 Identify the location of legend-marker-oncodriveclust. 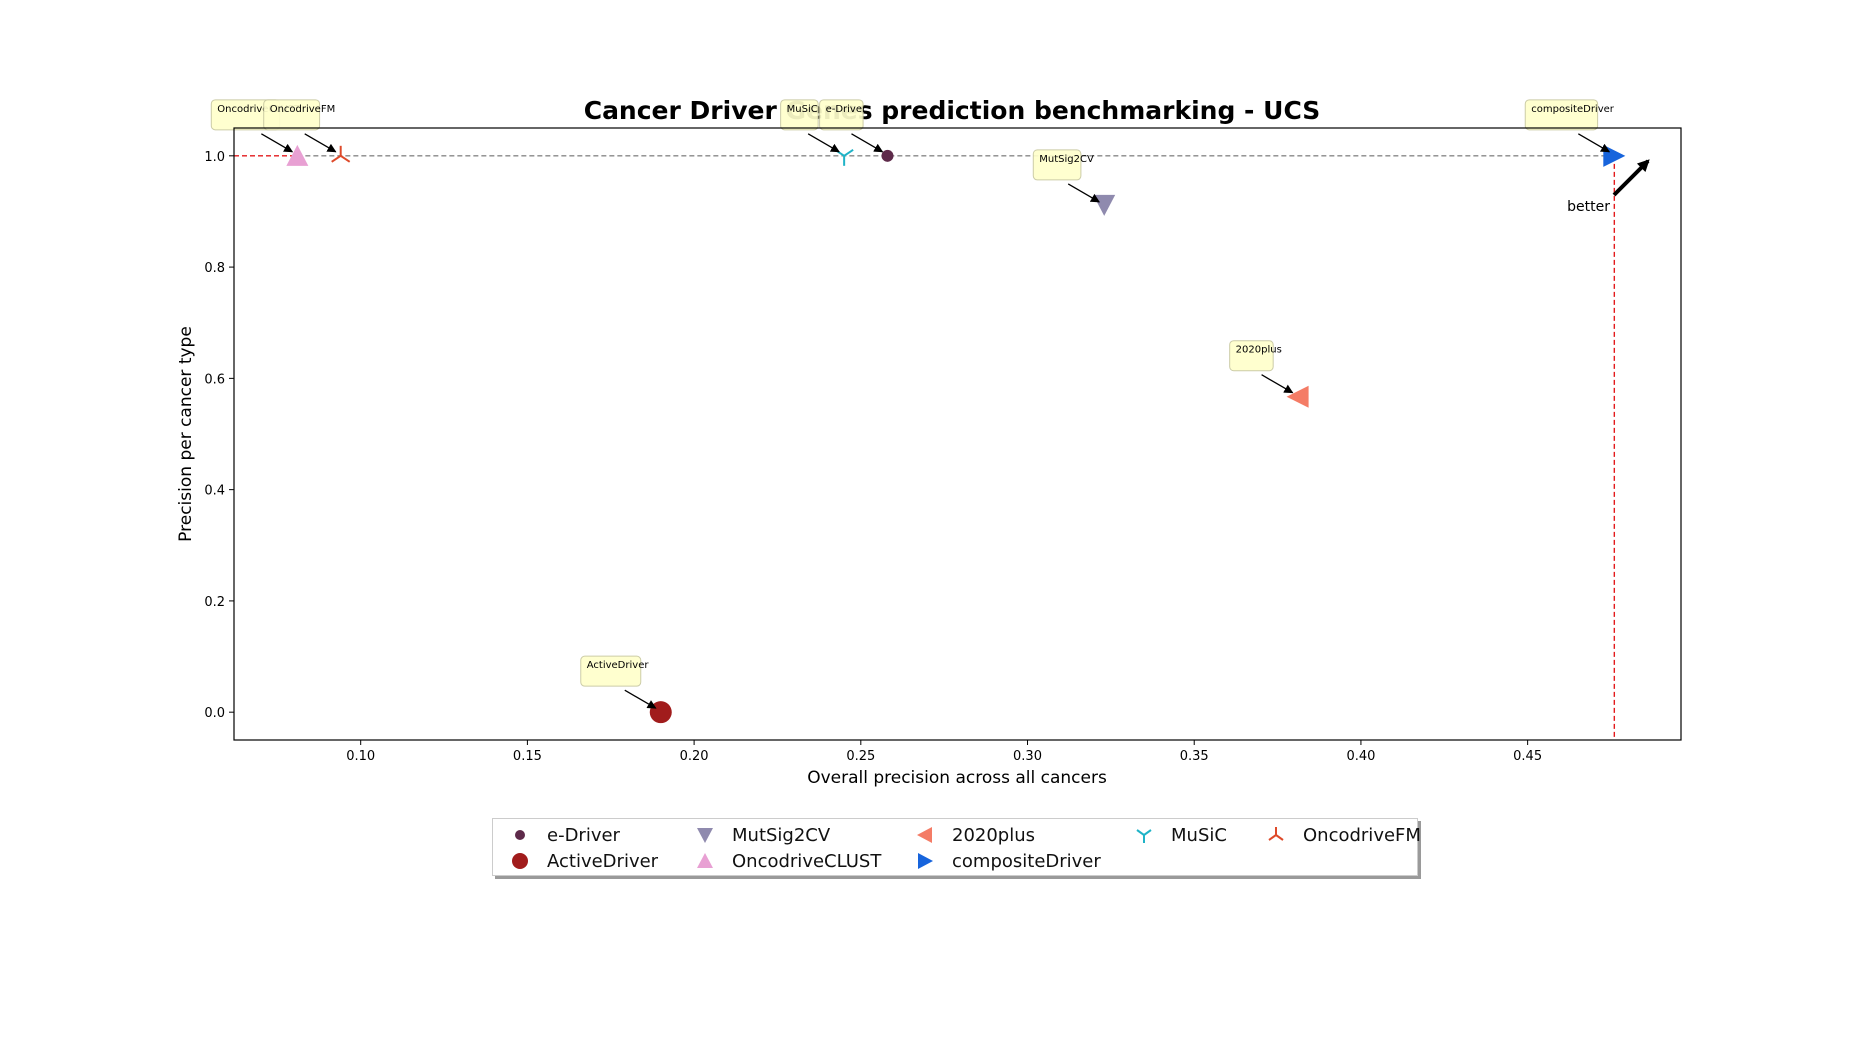
(705, 860).